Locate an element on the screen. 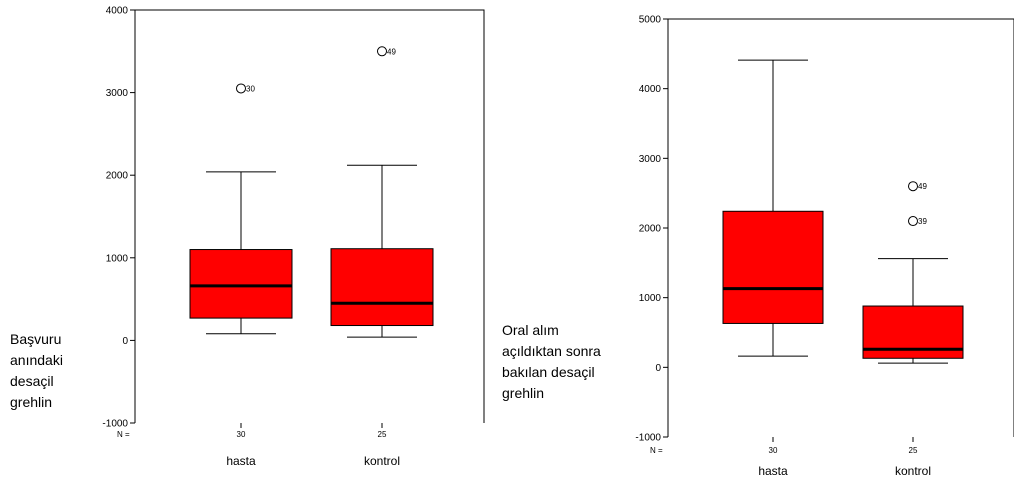 This screenshot has width=1014, height=483. outlier-label: 39 is located at coordinates (922, 221).